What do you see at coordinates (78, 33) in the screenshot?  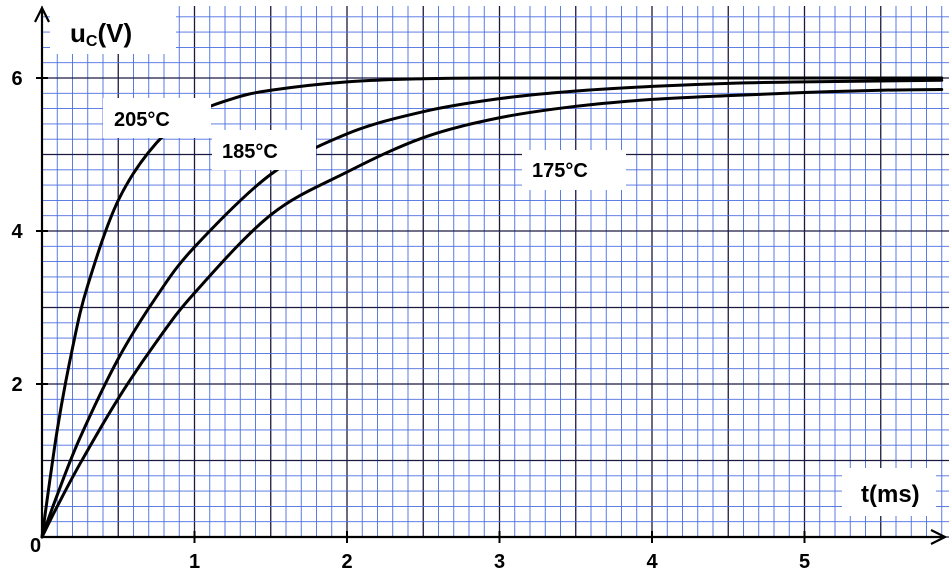 I see `y-axis-label-main: u` at bounding box center [78, 33].